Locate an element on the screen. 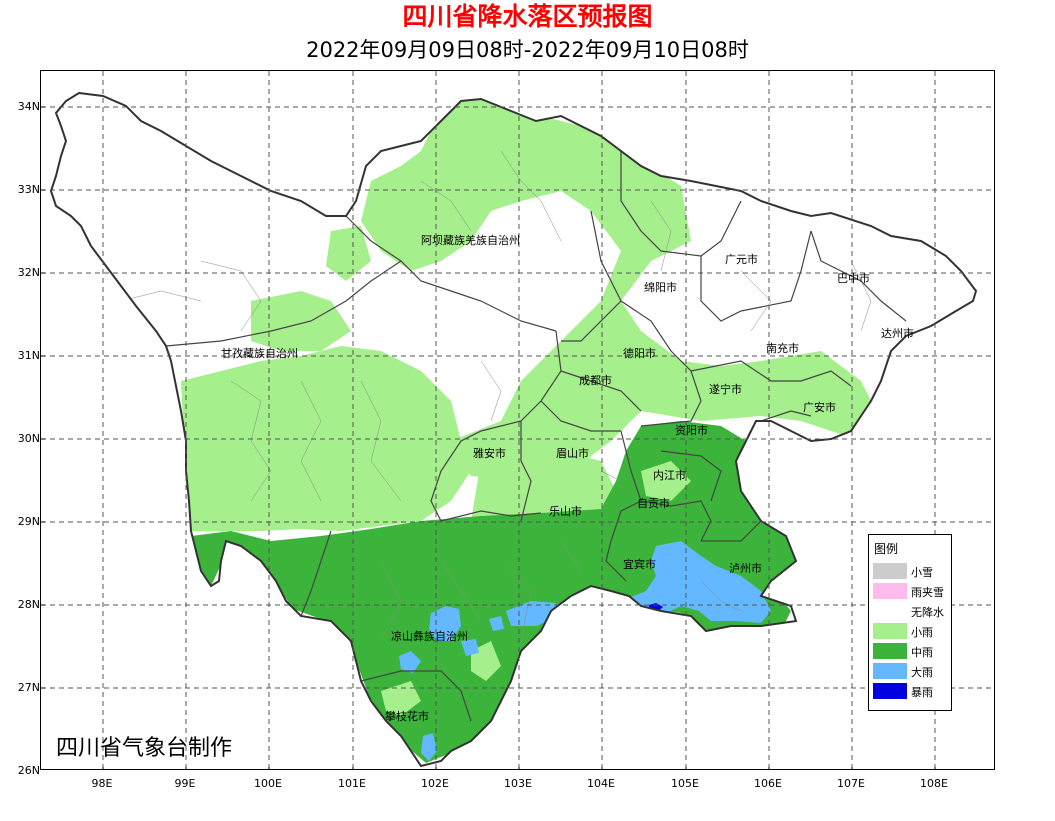 The height and width of the screenshot is (821, 1055). map-title: 四川省降水落区预报图 is located at coordinates (527, 16).